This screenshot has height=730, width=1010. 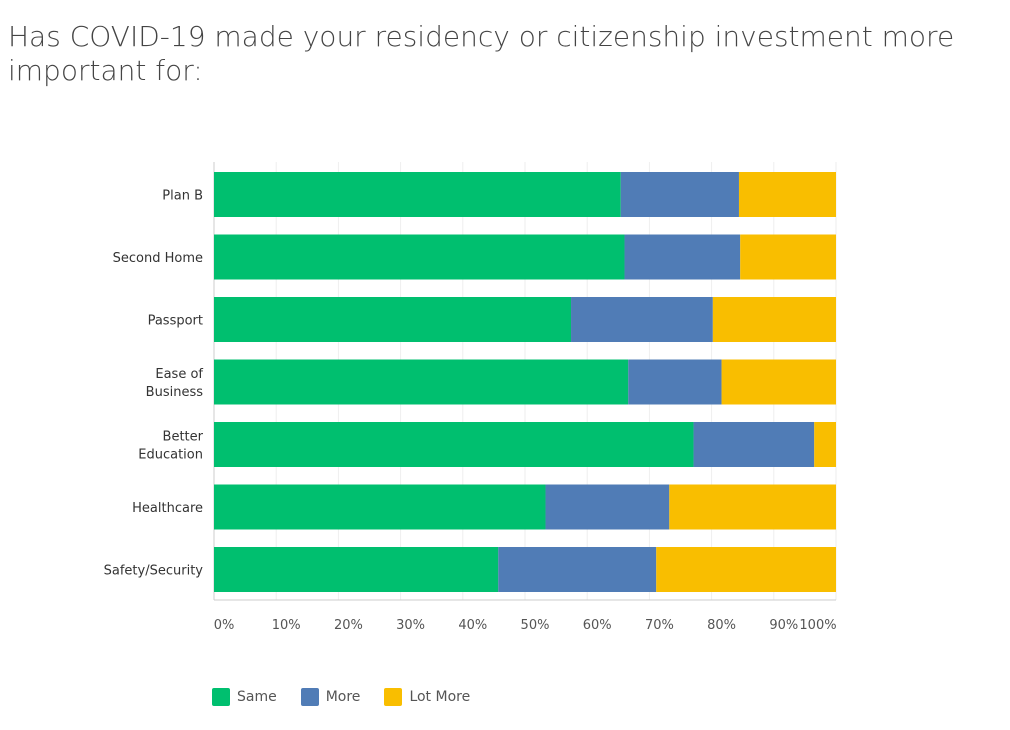 What do you see at coordinates (348, 625) in the screenshot?
I see `x-tick-label: 20%` at bounding box center [348, 625].